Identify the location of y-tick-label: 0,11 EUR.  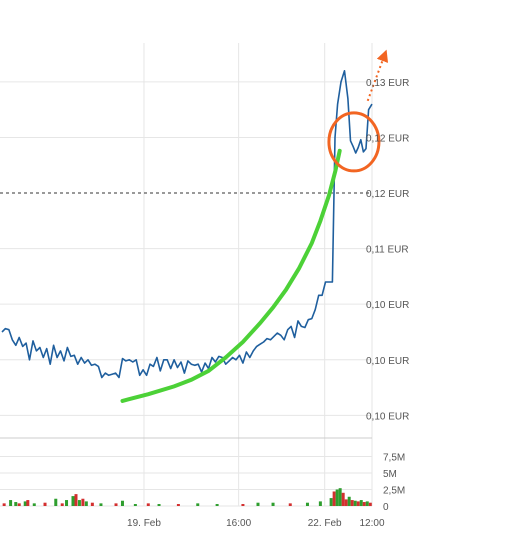
(387, 250).